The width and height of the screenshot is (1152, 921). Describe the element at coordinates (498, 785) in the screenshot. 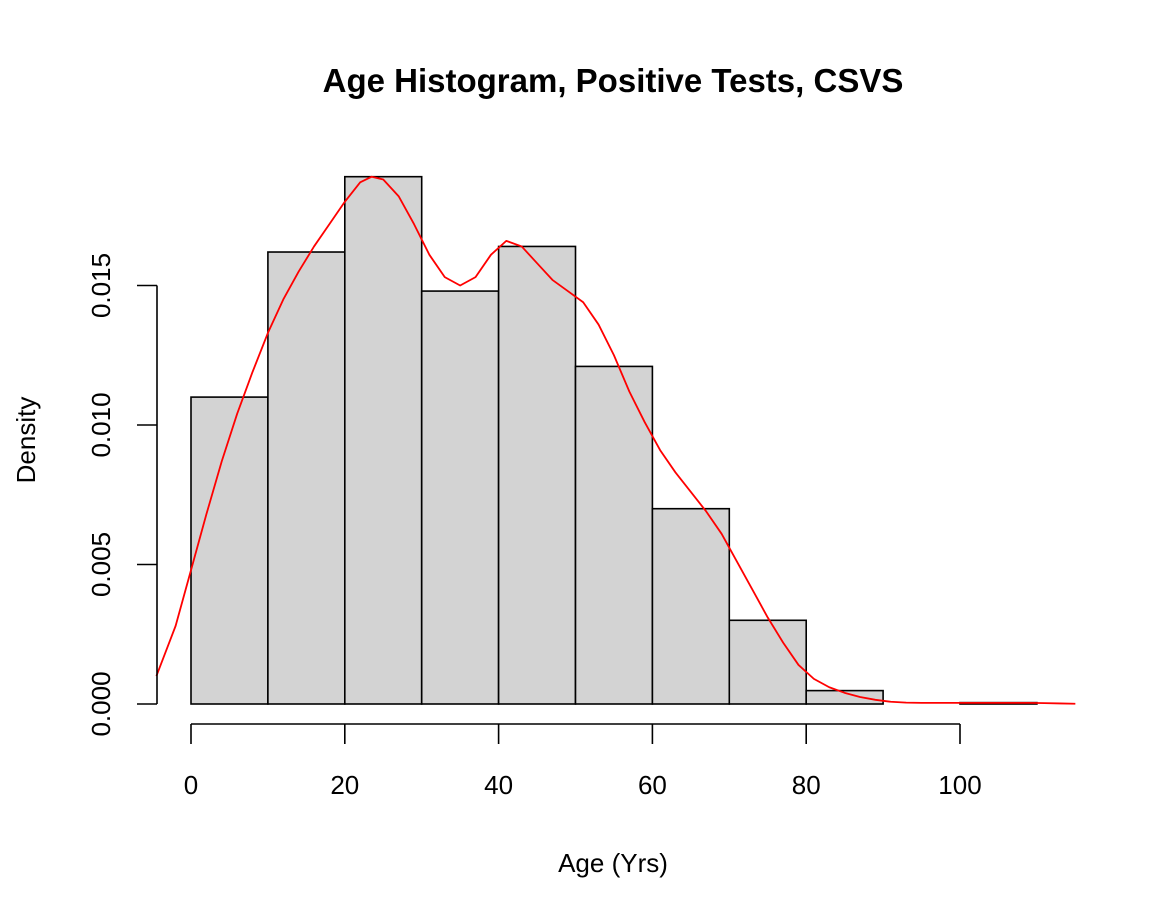

I see `x-tick-label-40: 40` at that location.